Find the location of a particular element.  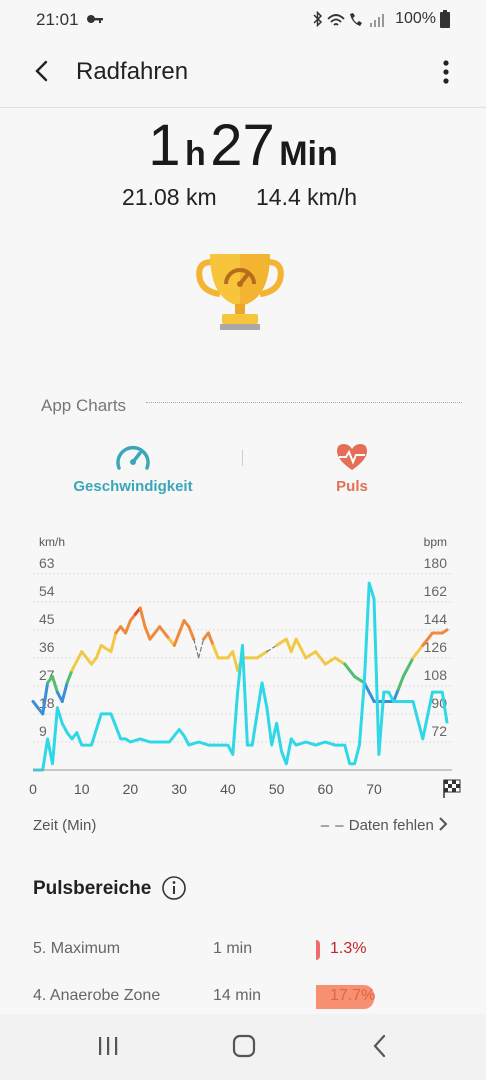

left-tick-label: 54 is located at coordinates (47, 591).